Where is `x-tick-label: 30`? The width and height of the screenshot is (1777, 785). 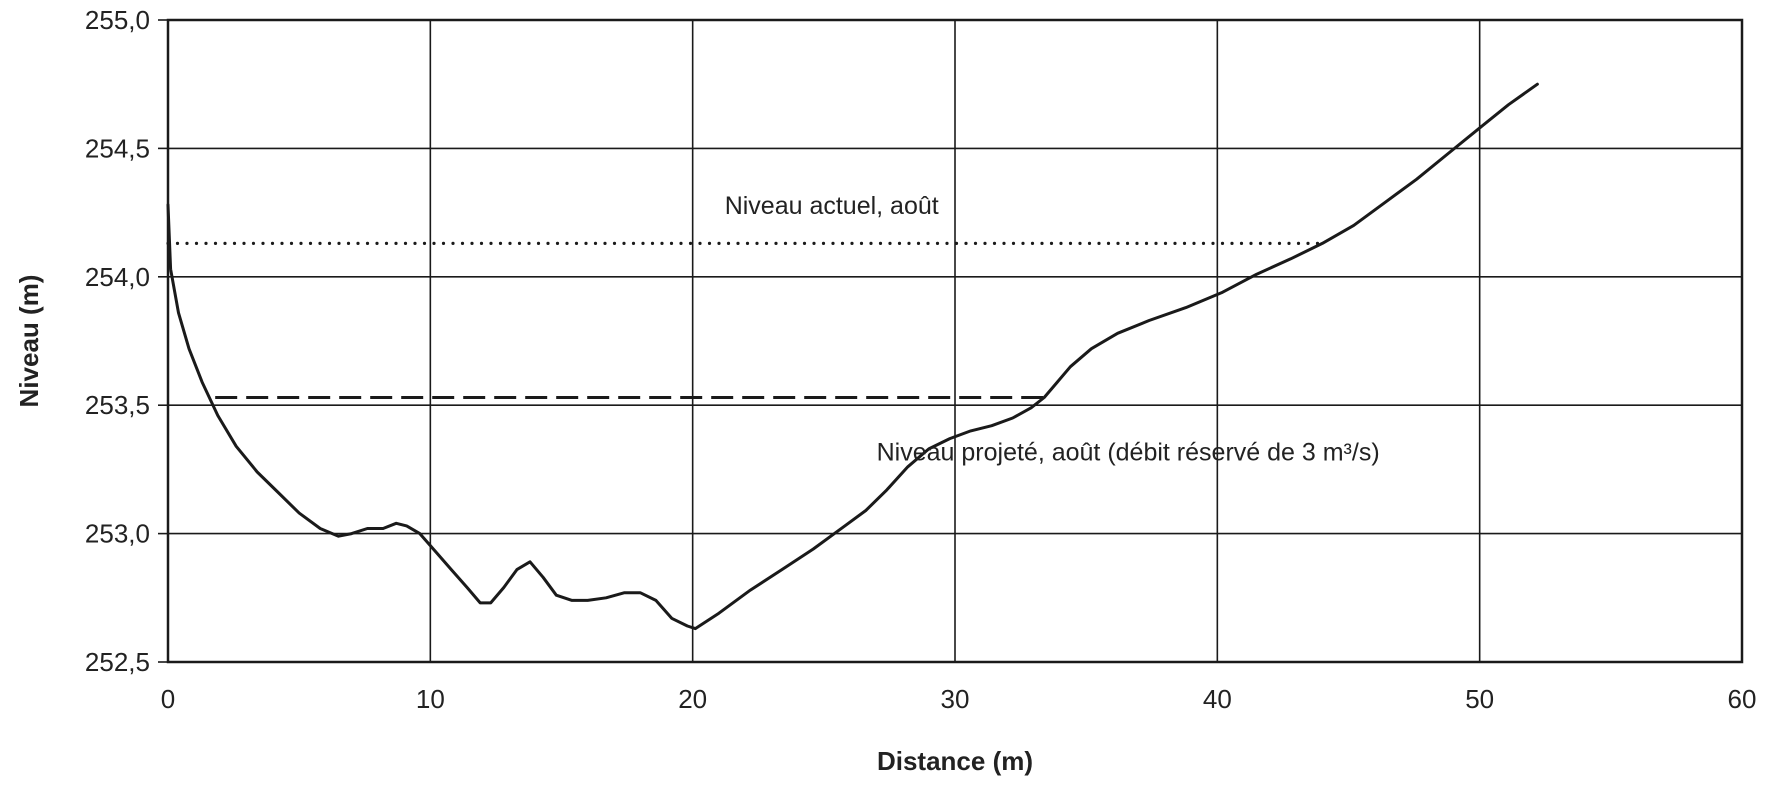
x-tick-label: 30 is located at coordinates (955, 699).